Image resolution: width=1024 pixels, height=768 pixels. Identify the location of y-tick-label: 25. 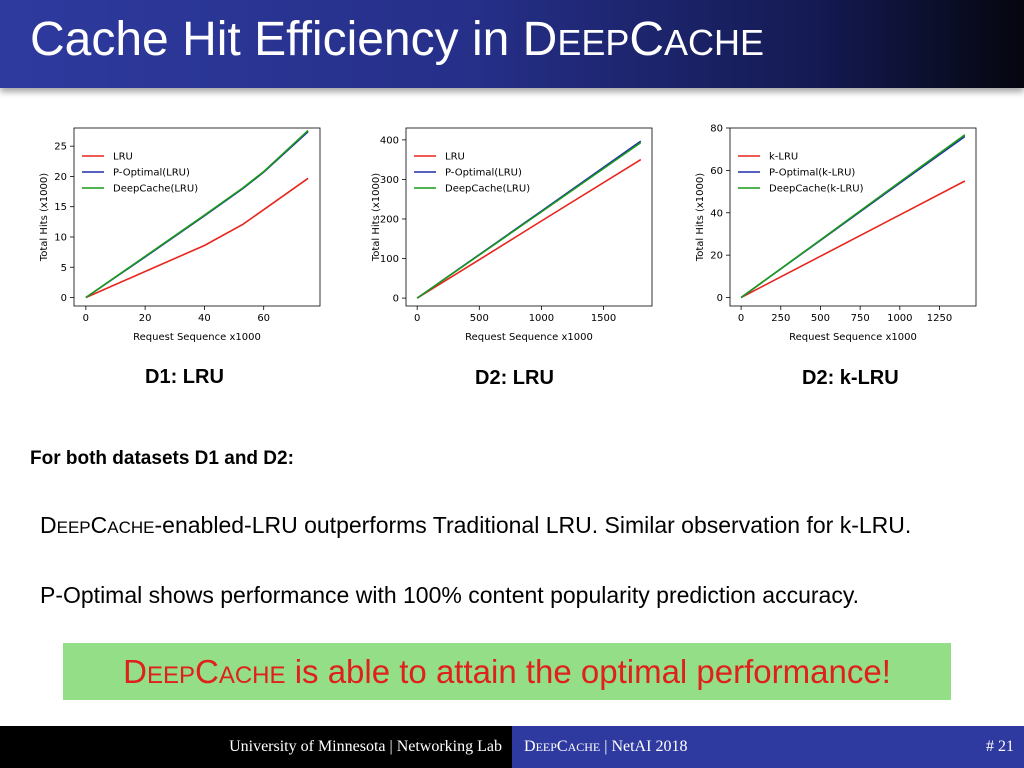
(60, 147).